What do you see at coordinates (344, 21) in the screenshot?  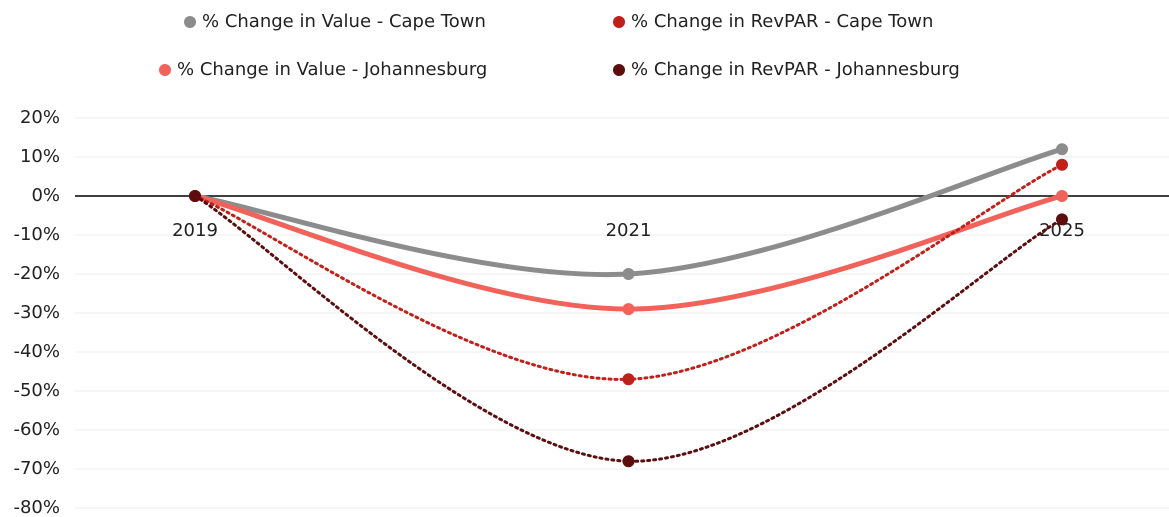 I see `legend-label: % Change in Value - Cape Town` at bounding box center [344, 21].